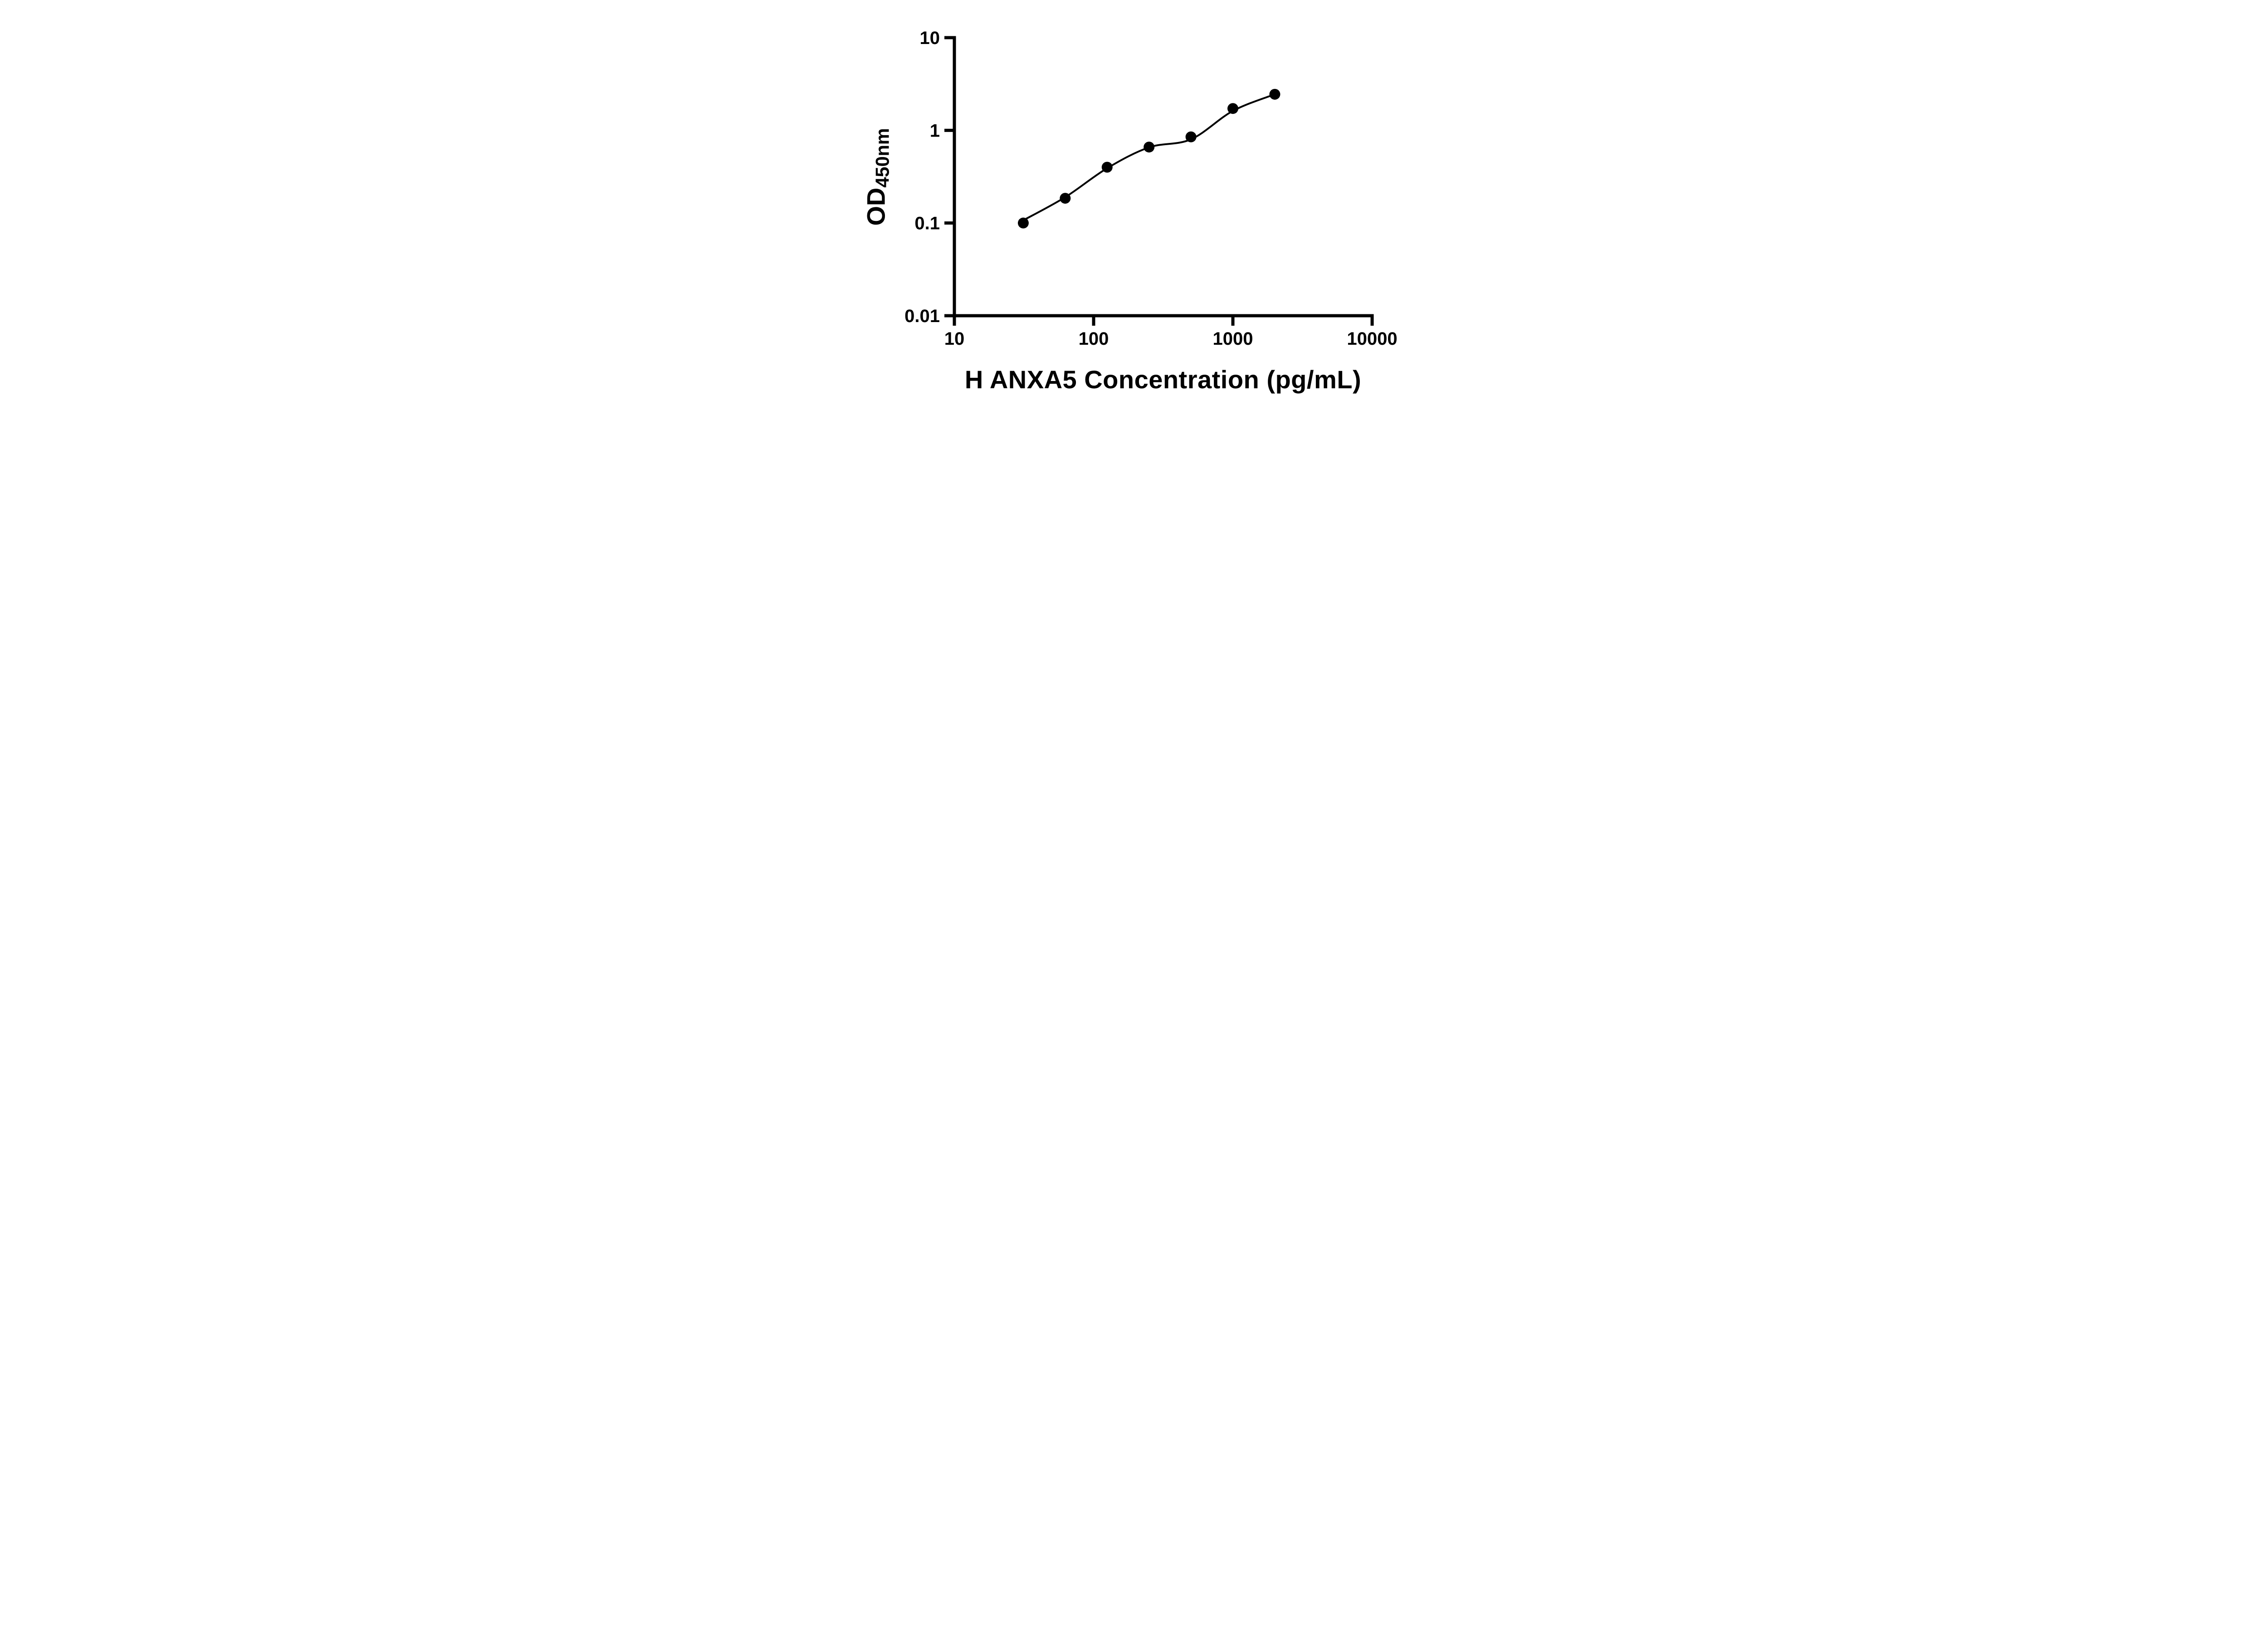 Image resolution: width=2268 pixels, height=1633 pixels. I want to click on y-axis-title-main: OD, so click(875, 206).